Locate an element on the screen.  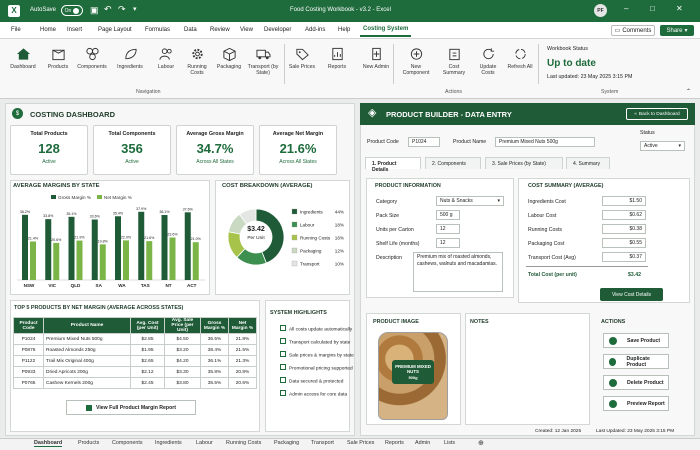
duplicate-product-button: Duplicate Product is located at coordinates (636, 361).